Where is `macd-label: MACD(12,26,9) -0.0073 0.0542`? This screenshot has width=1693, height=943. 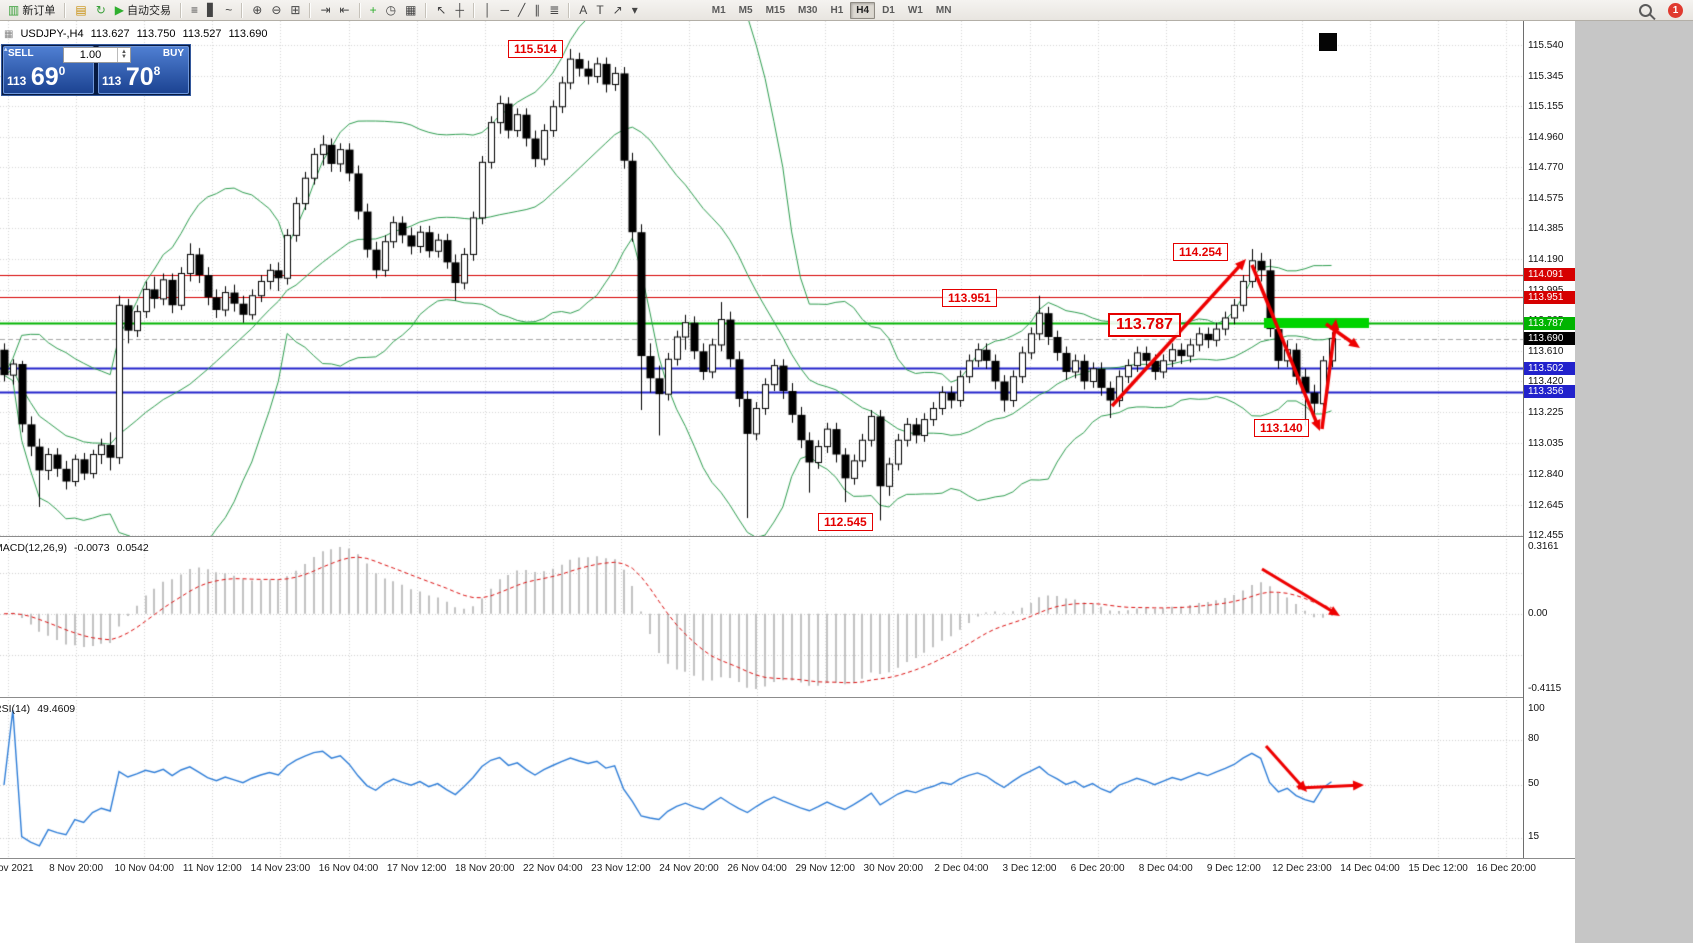 macd-label: MACD(12,26,9) -0.0073 0.0542 is located at coordinates (74, 548).